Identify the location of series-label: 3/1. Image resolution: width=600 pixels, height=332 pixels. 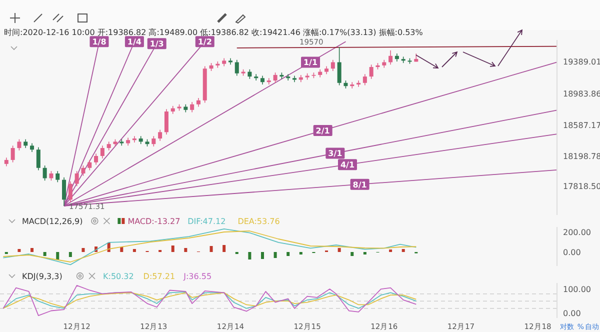
(335, 153).